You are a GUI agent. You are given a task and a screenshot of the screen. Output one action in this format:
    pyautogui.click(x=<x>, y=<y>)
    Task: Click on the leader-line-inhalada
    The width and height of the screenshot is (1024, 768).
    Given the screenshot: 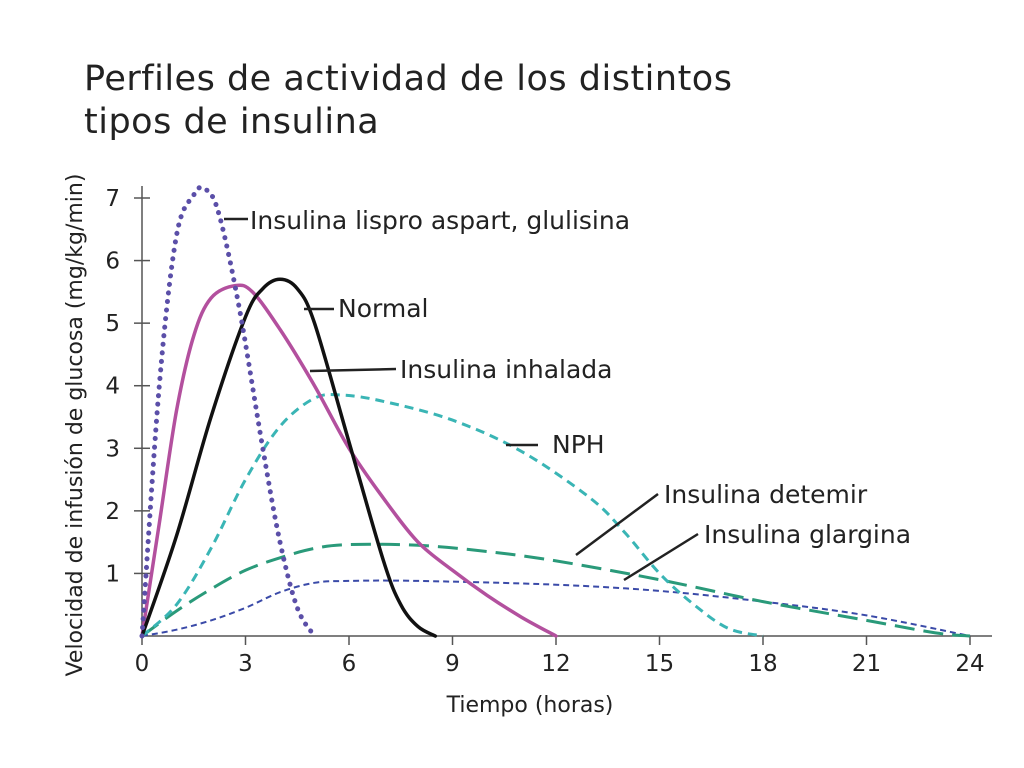 What is the action you would take?
    pyautogui.click(x=353, y=370)
    